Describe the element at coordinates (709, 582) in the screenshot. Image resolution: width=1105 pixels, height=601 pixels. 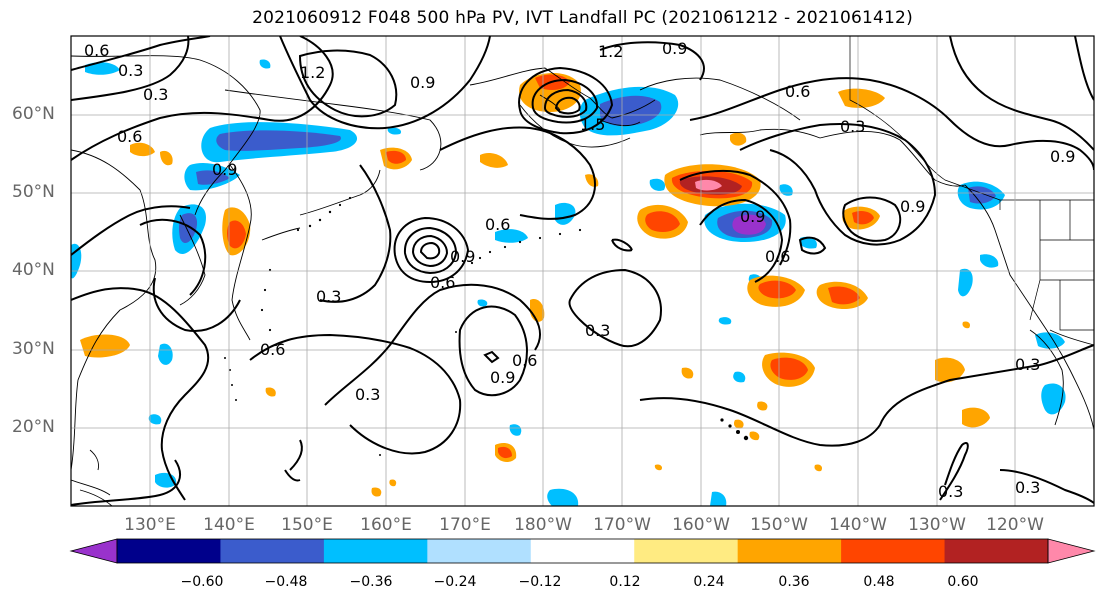
I see `colorbar-tick-label: 0.24` at that location.